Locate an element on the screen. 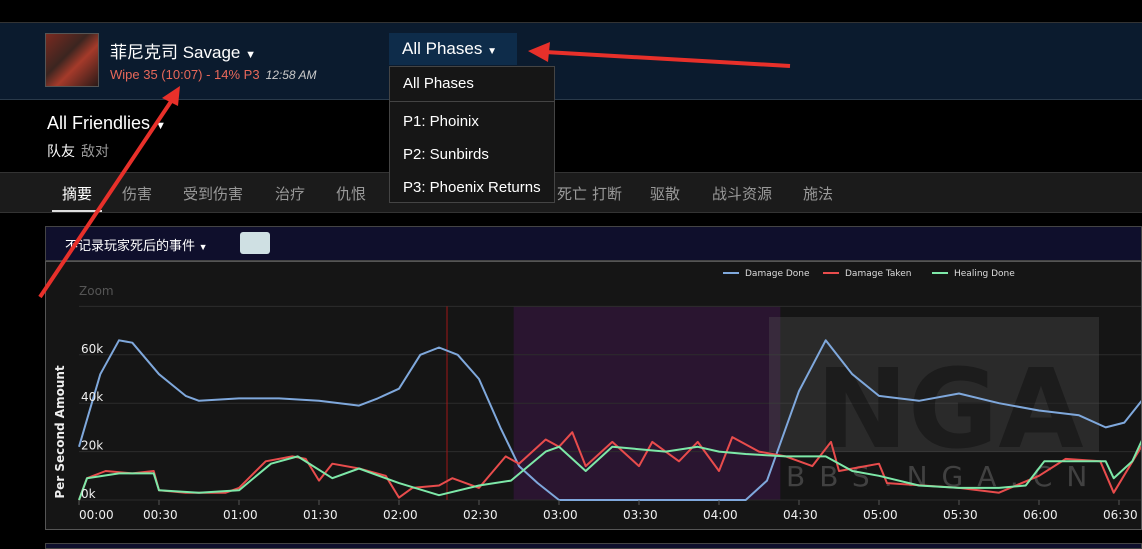 This screenshot has width=1142, height=549. tab-damage-taken: 受到伤害 is located at coordinates (213, 194).